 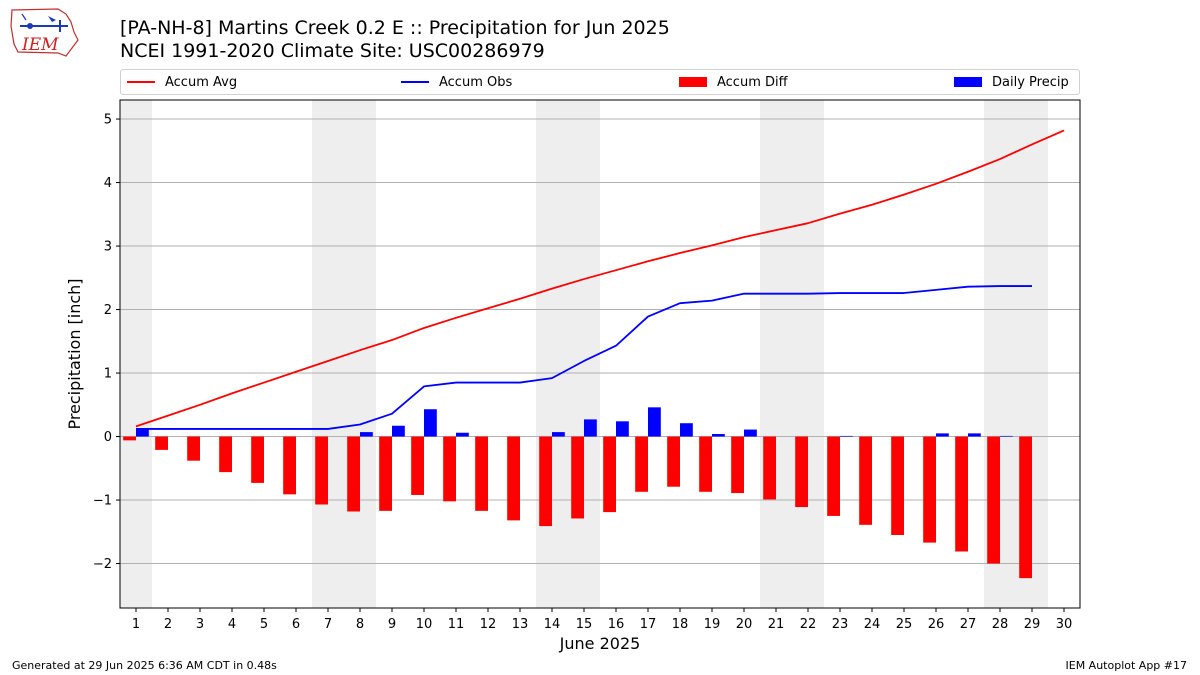 What do you see at coordinates (108, 437) in the screenshot?
I see `y-tick-label: 0` at bounding box center [108, 437].